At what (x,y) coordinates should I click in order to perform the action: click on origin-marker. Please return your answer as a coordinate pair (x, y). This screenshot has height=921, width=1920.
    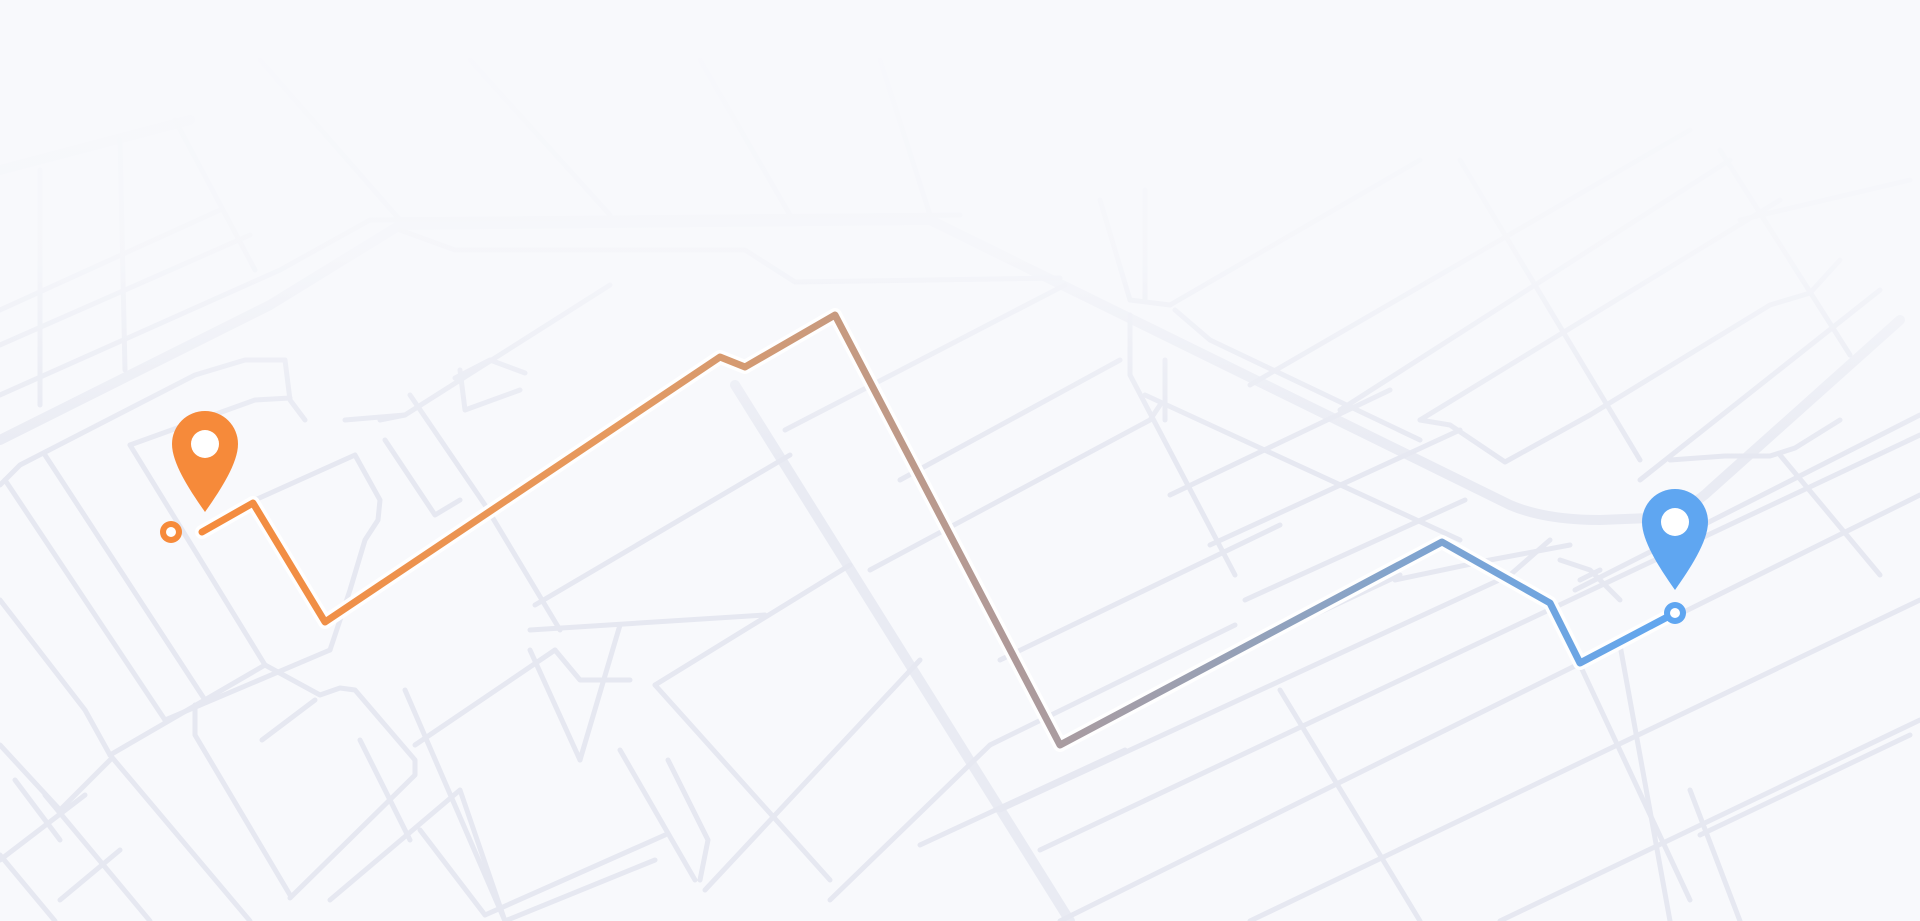
    Looking at the image, I should click on (199, 477).